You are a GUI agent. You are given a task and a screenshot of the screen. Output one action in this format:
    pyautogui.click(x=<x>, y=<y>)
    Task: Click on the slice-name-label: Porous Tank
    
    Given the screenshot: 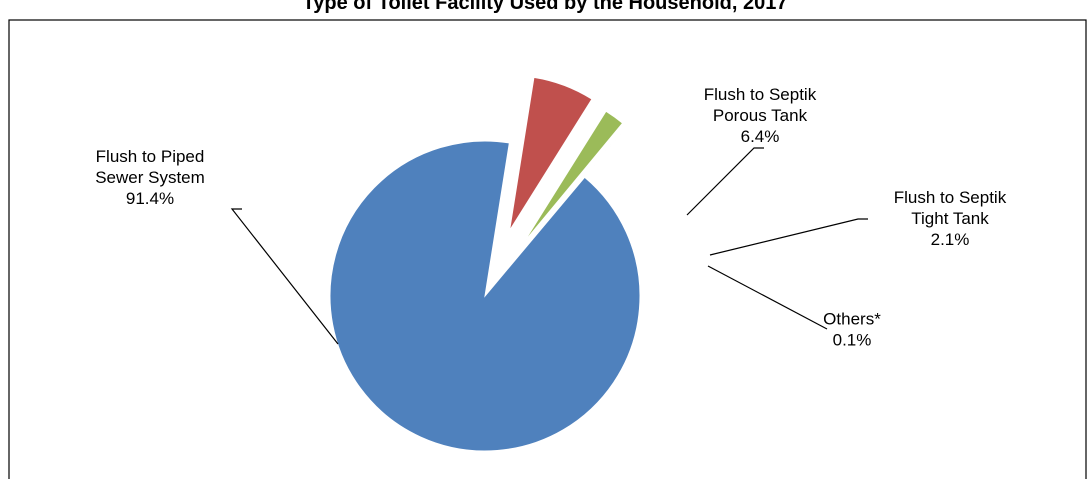 What is the action you would take?
    pyautogui.click(x=760, y=115)
    